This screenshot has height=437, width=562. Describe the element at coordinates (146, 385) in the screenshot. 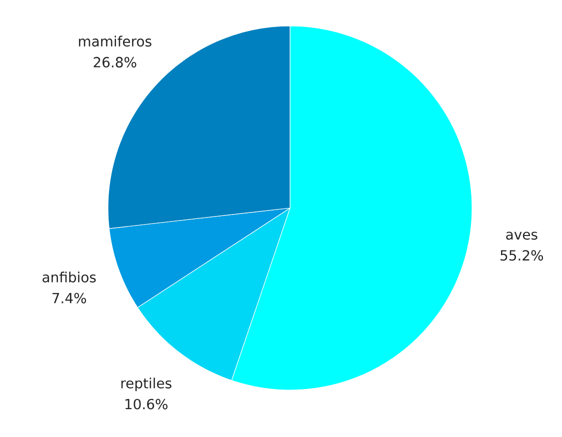

I see `slice-label: reptiles` at that location.